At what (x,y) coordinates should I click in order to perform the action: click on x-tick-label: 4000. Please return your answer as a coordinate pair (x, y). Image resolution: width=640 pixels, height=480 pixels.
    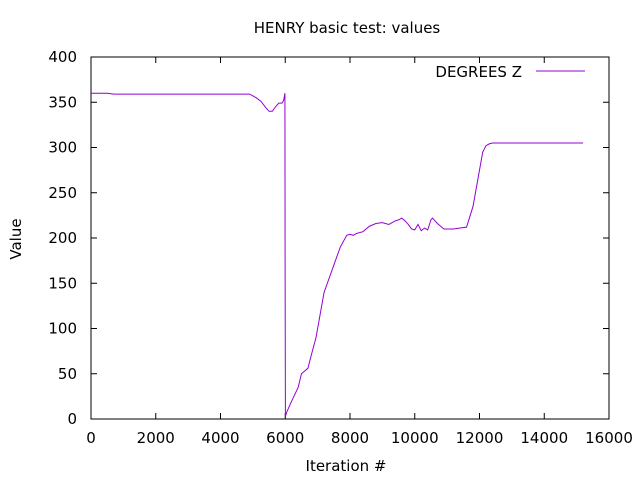
    Looking at the image, I should click on (220, 438).